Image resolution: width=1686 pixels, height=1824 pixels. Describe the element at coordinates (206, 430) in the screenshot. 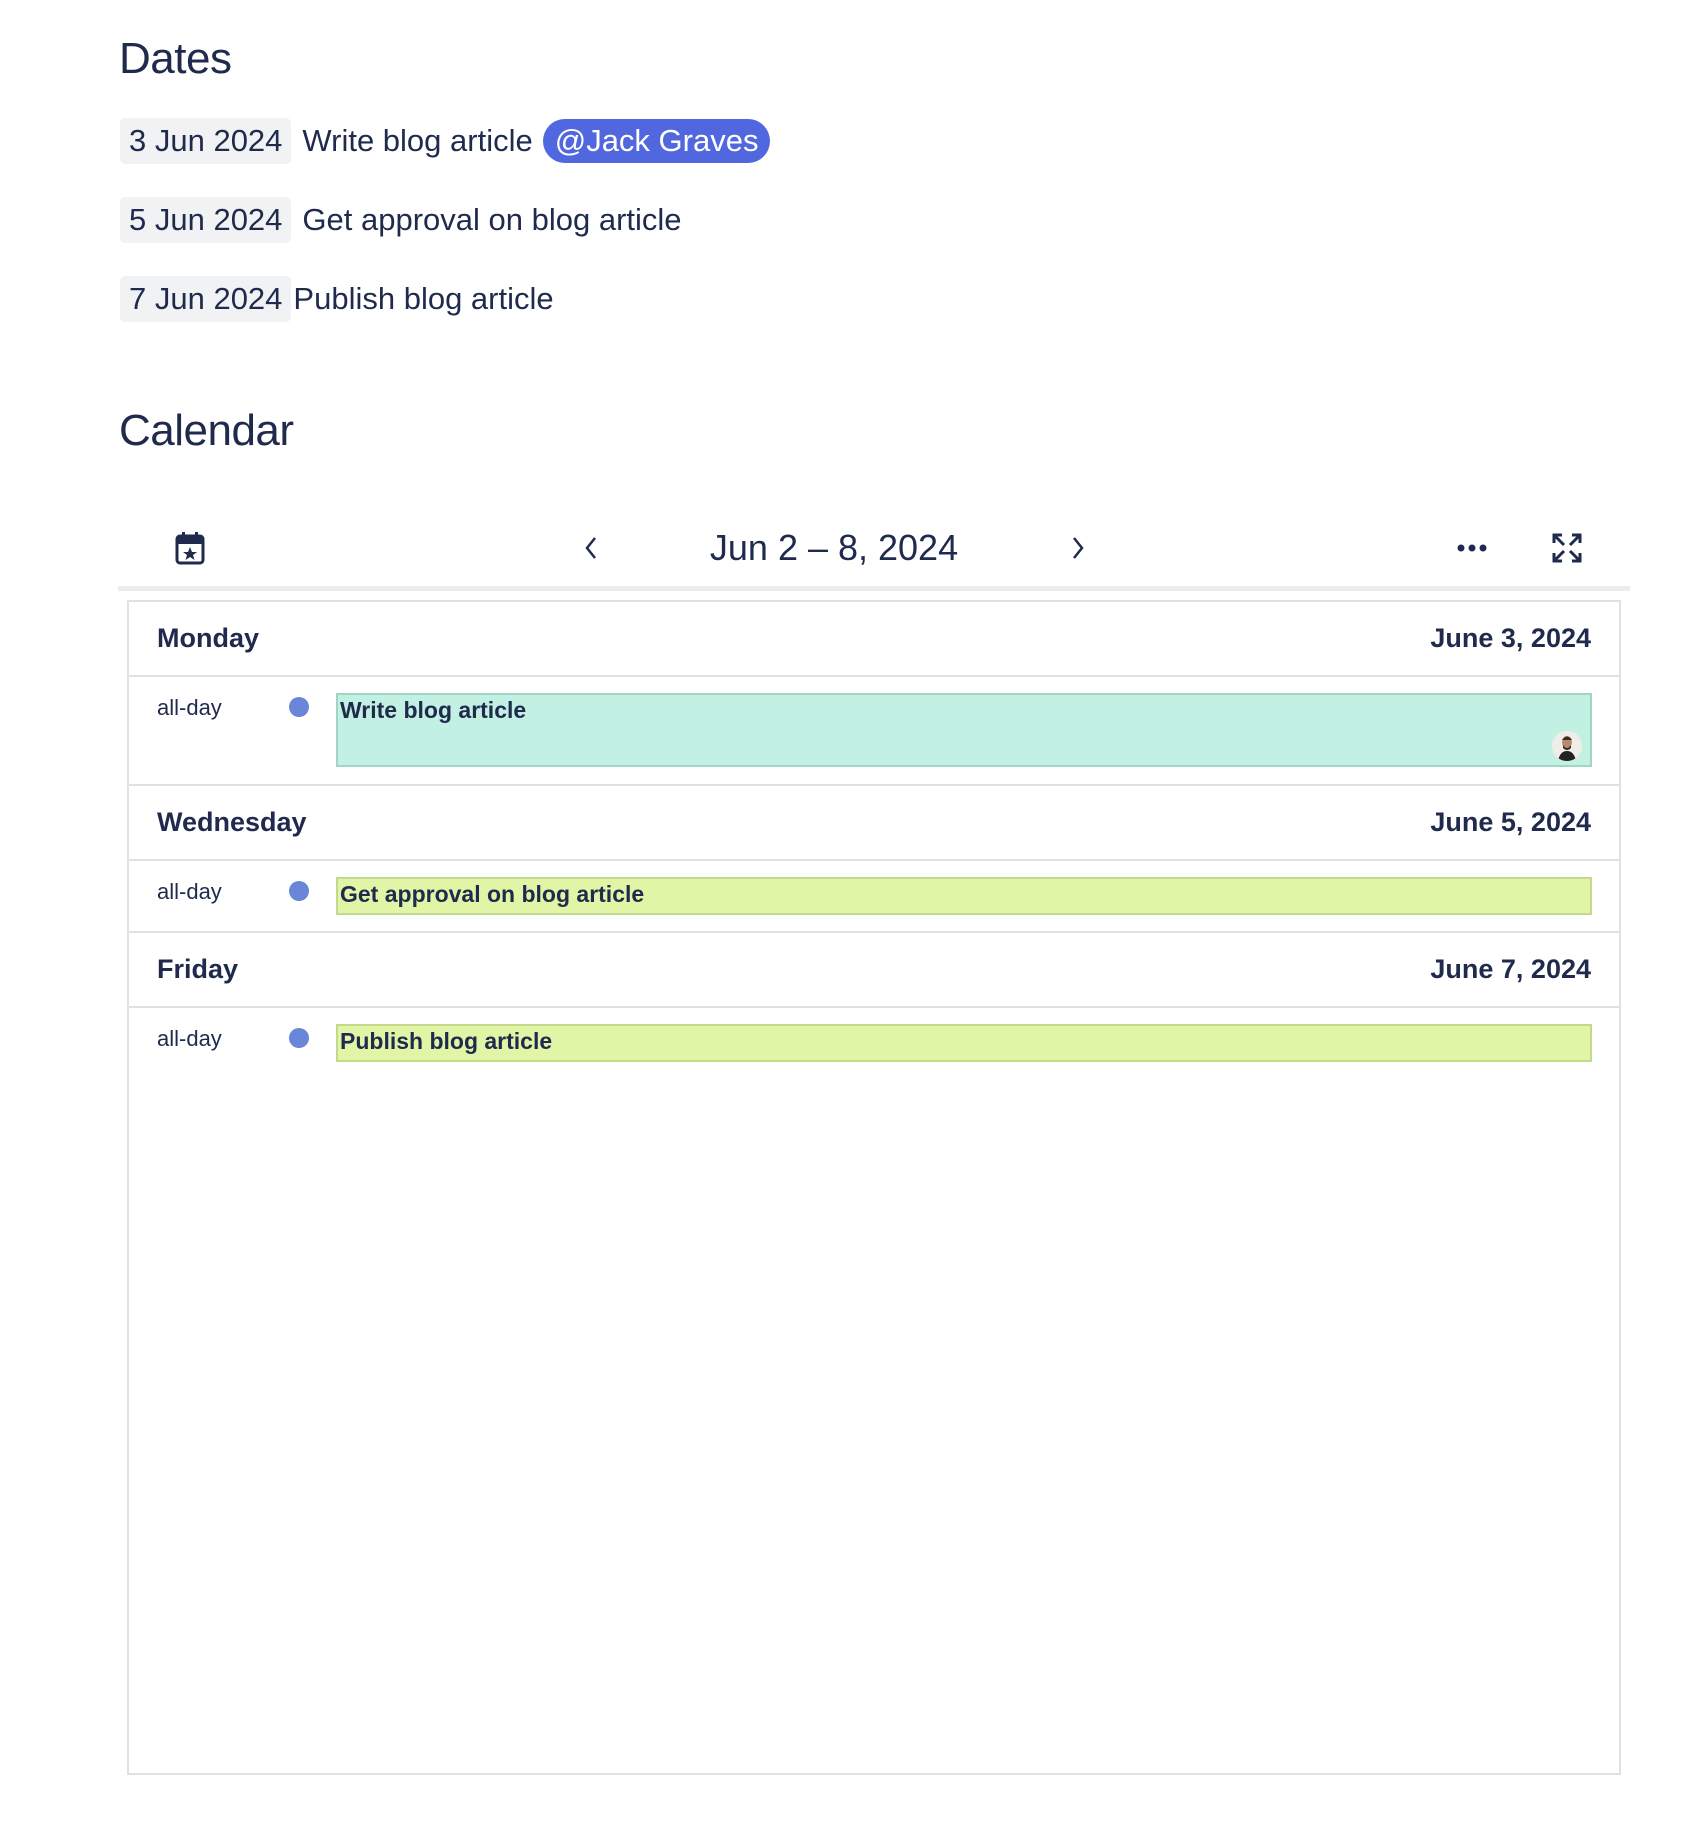

I see `calendar-heading: Calendar` at that location.